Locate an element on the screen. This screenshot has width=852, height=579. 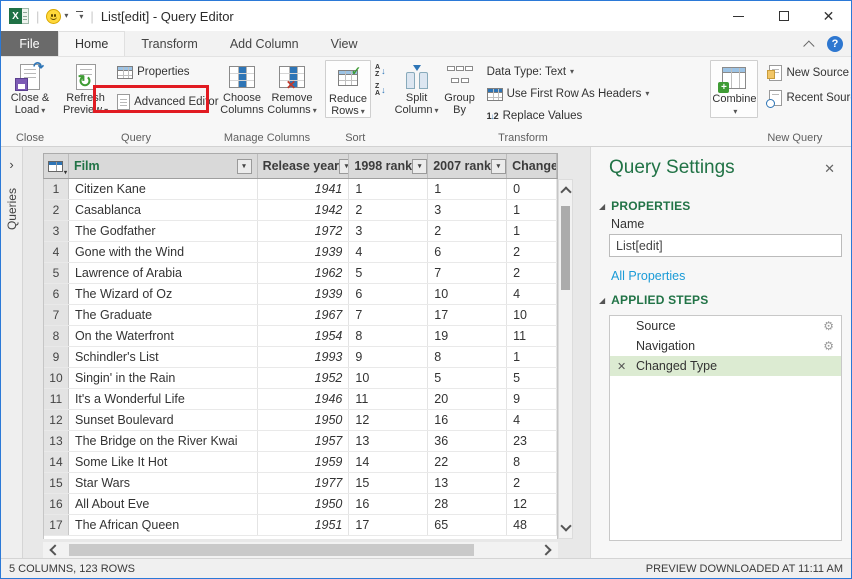
gear-icon: ⚙ is located at coordinates (828, 326).